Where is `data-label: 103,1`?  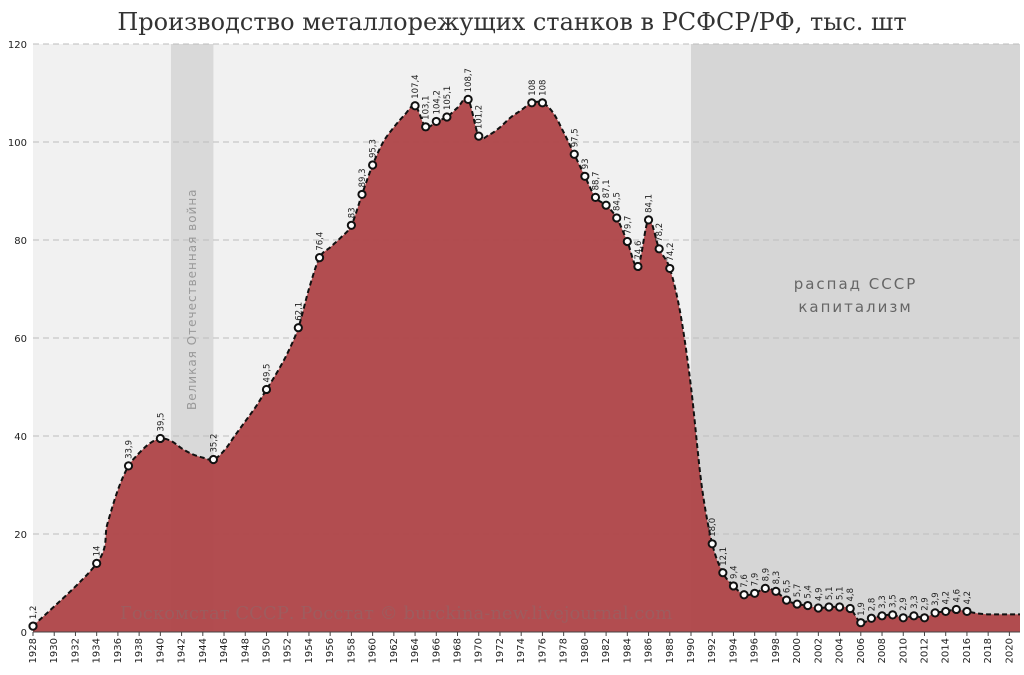
data-label: 103,1 is located at coordinates (427, 107).